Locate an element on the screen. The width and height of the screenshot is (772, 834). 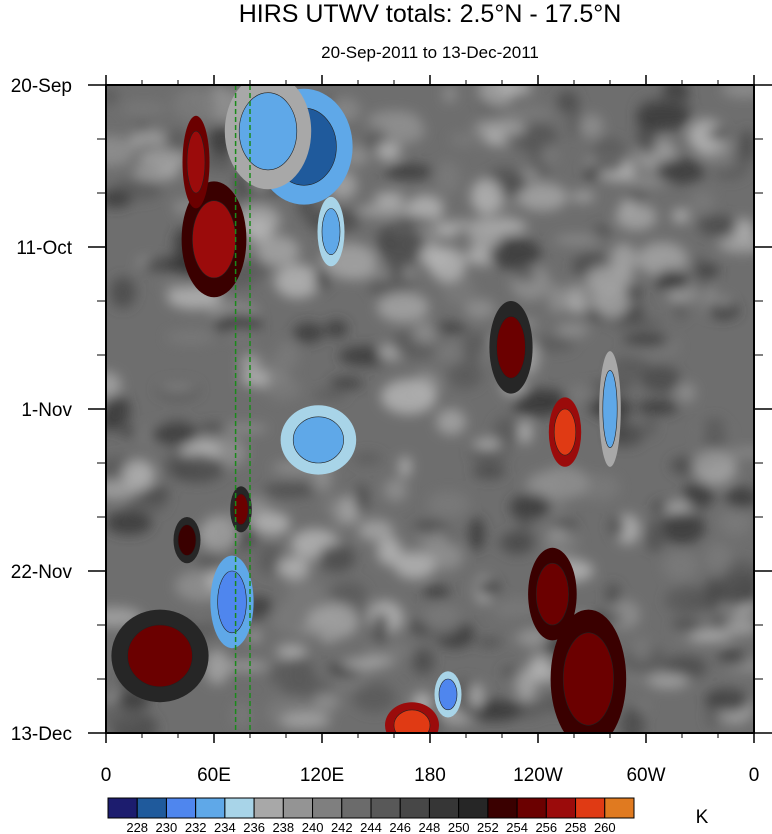
y-tick-label: 22-Nov is located at coordinates (42, 572).